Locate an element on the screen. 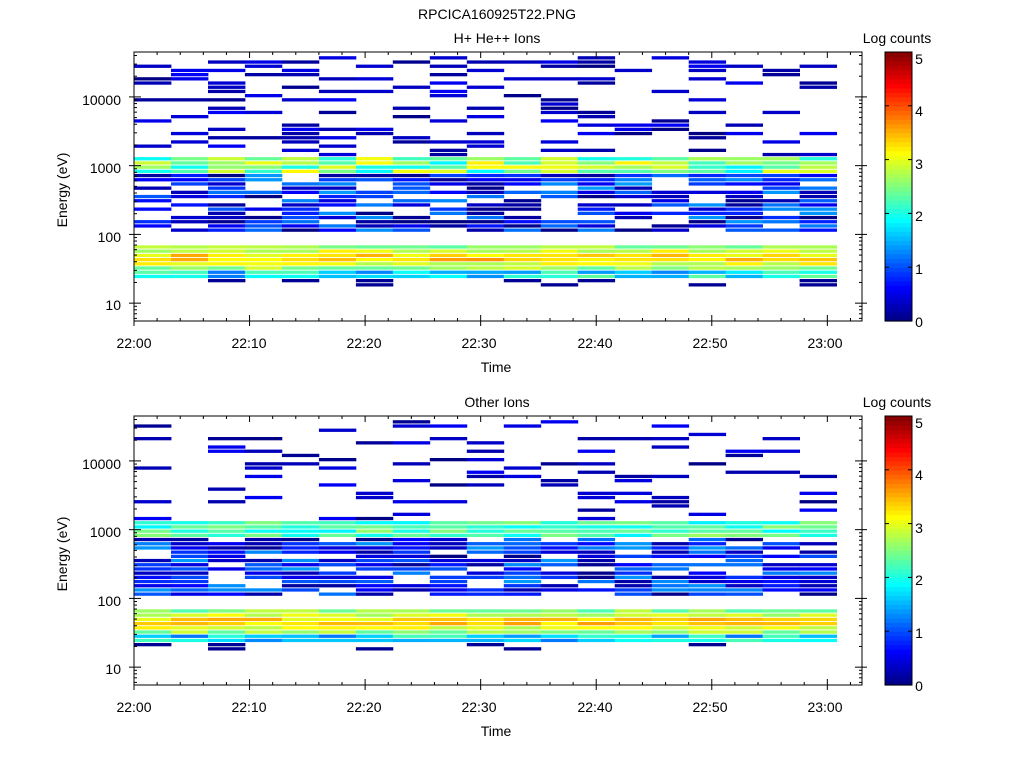 The width and height of the screenshot is (1024, 768). x-tick-label: 22:20 is located at coordinates (363, 343).